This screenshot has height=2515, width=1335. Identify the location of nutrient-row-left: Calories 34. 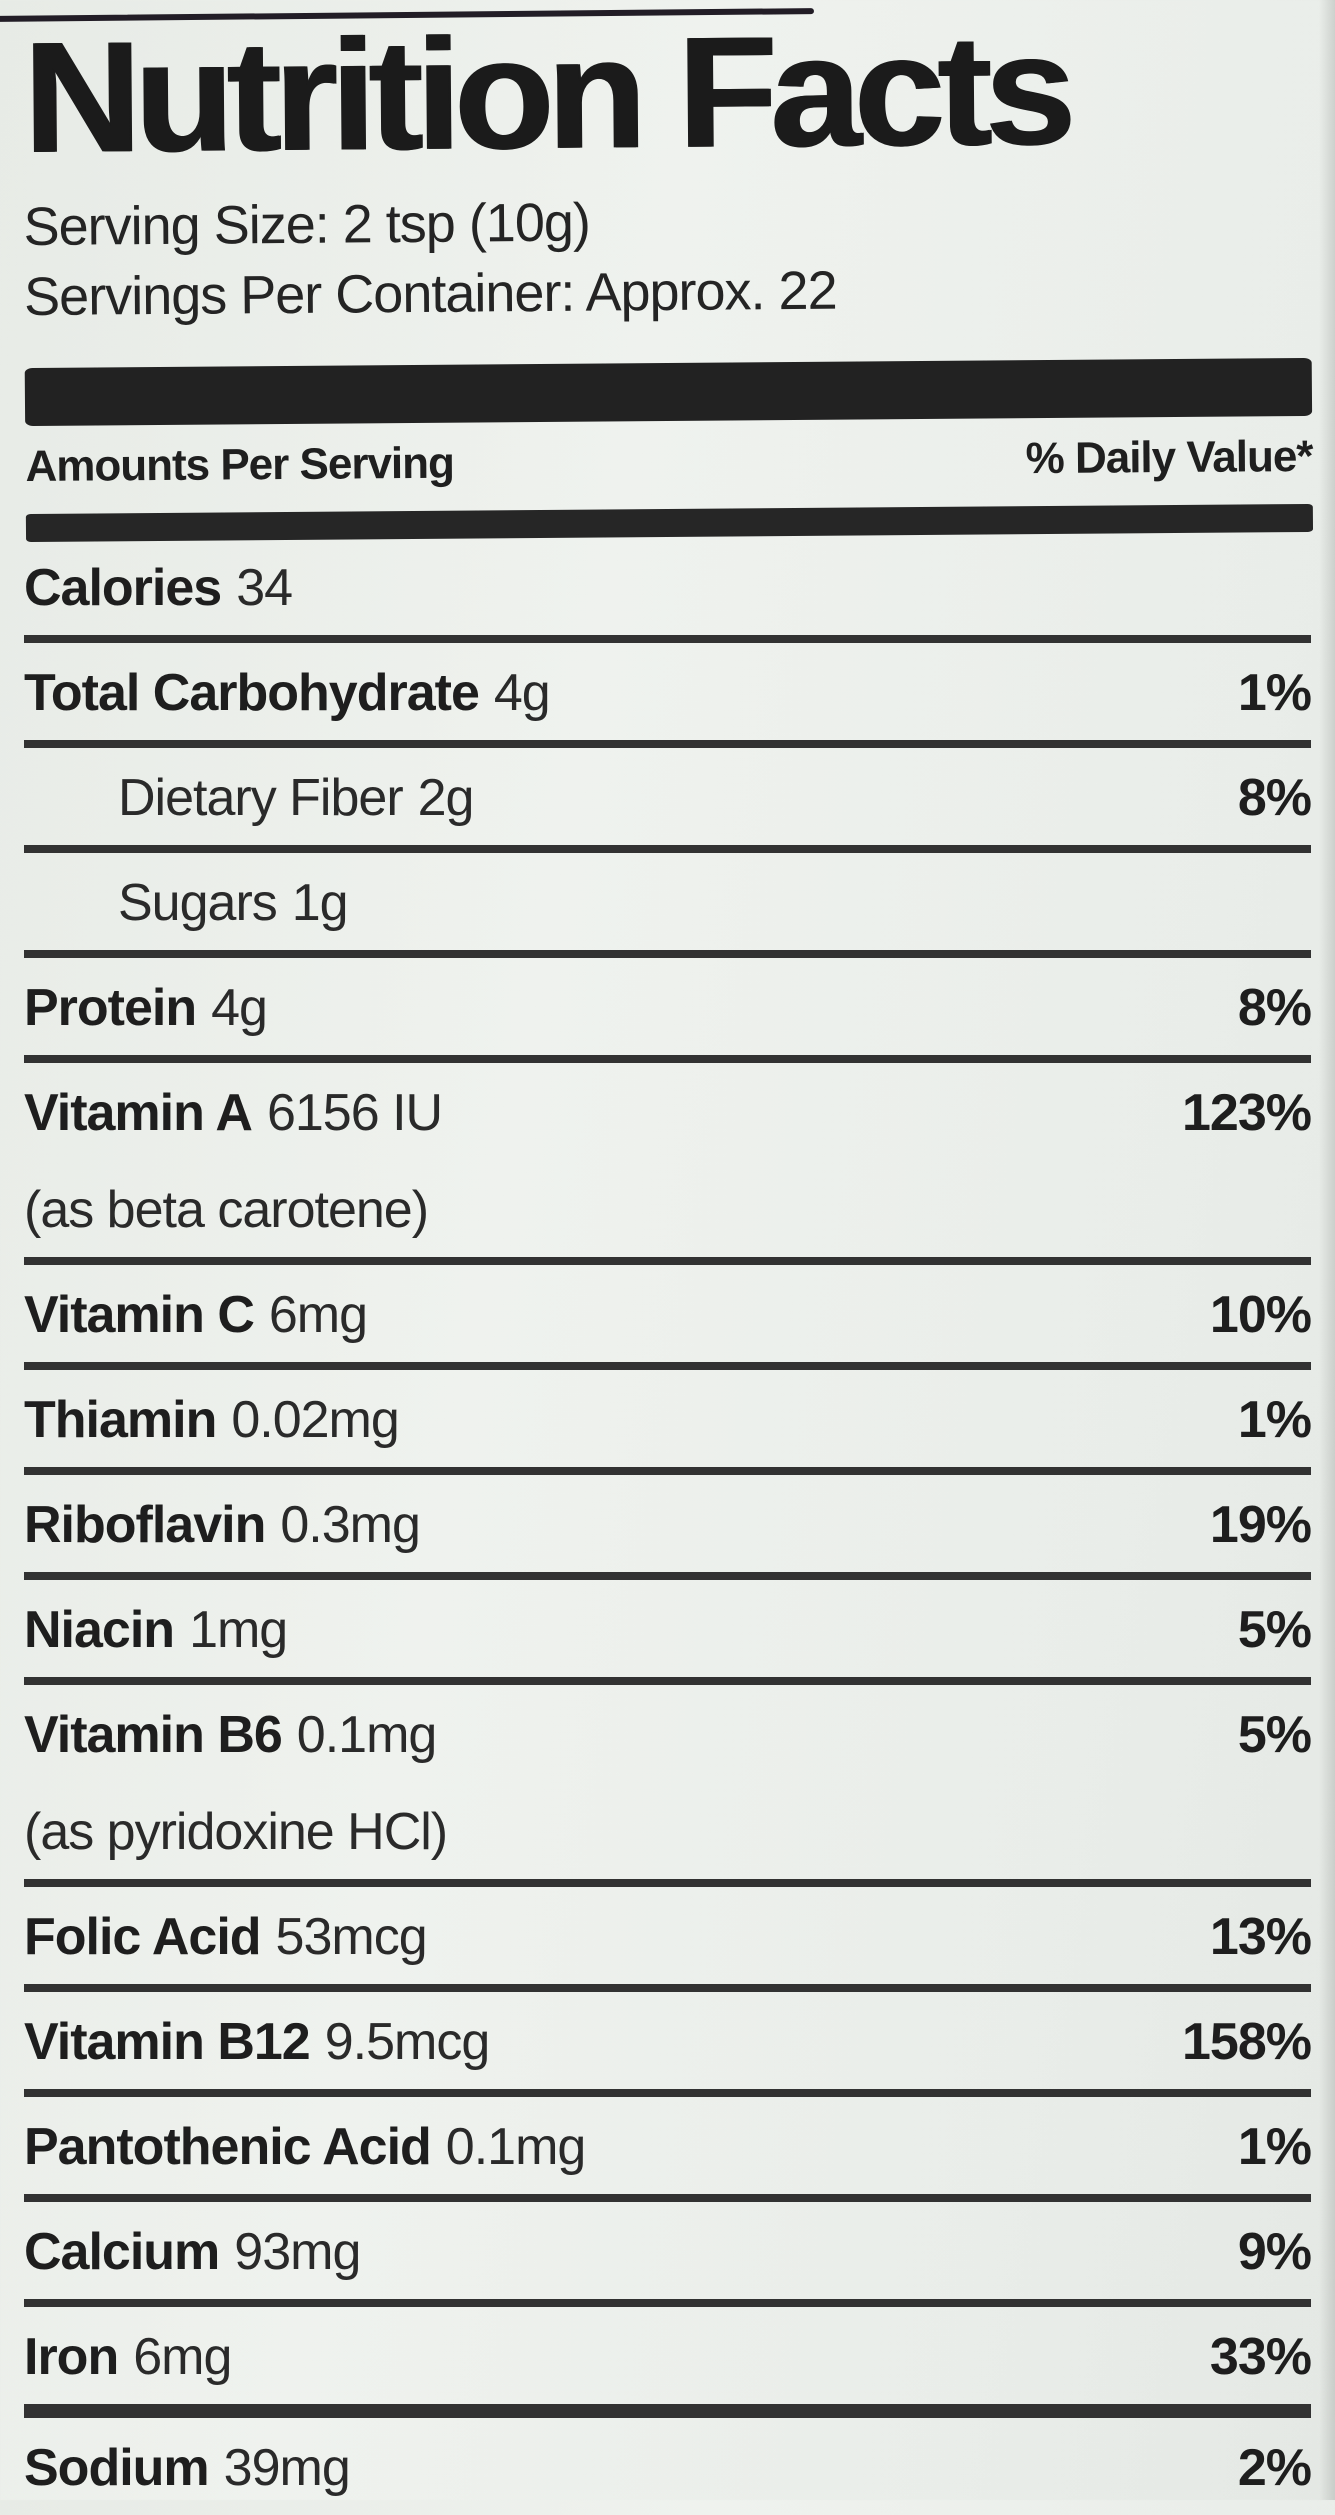
(158, 588).